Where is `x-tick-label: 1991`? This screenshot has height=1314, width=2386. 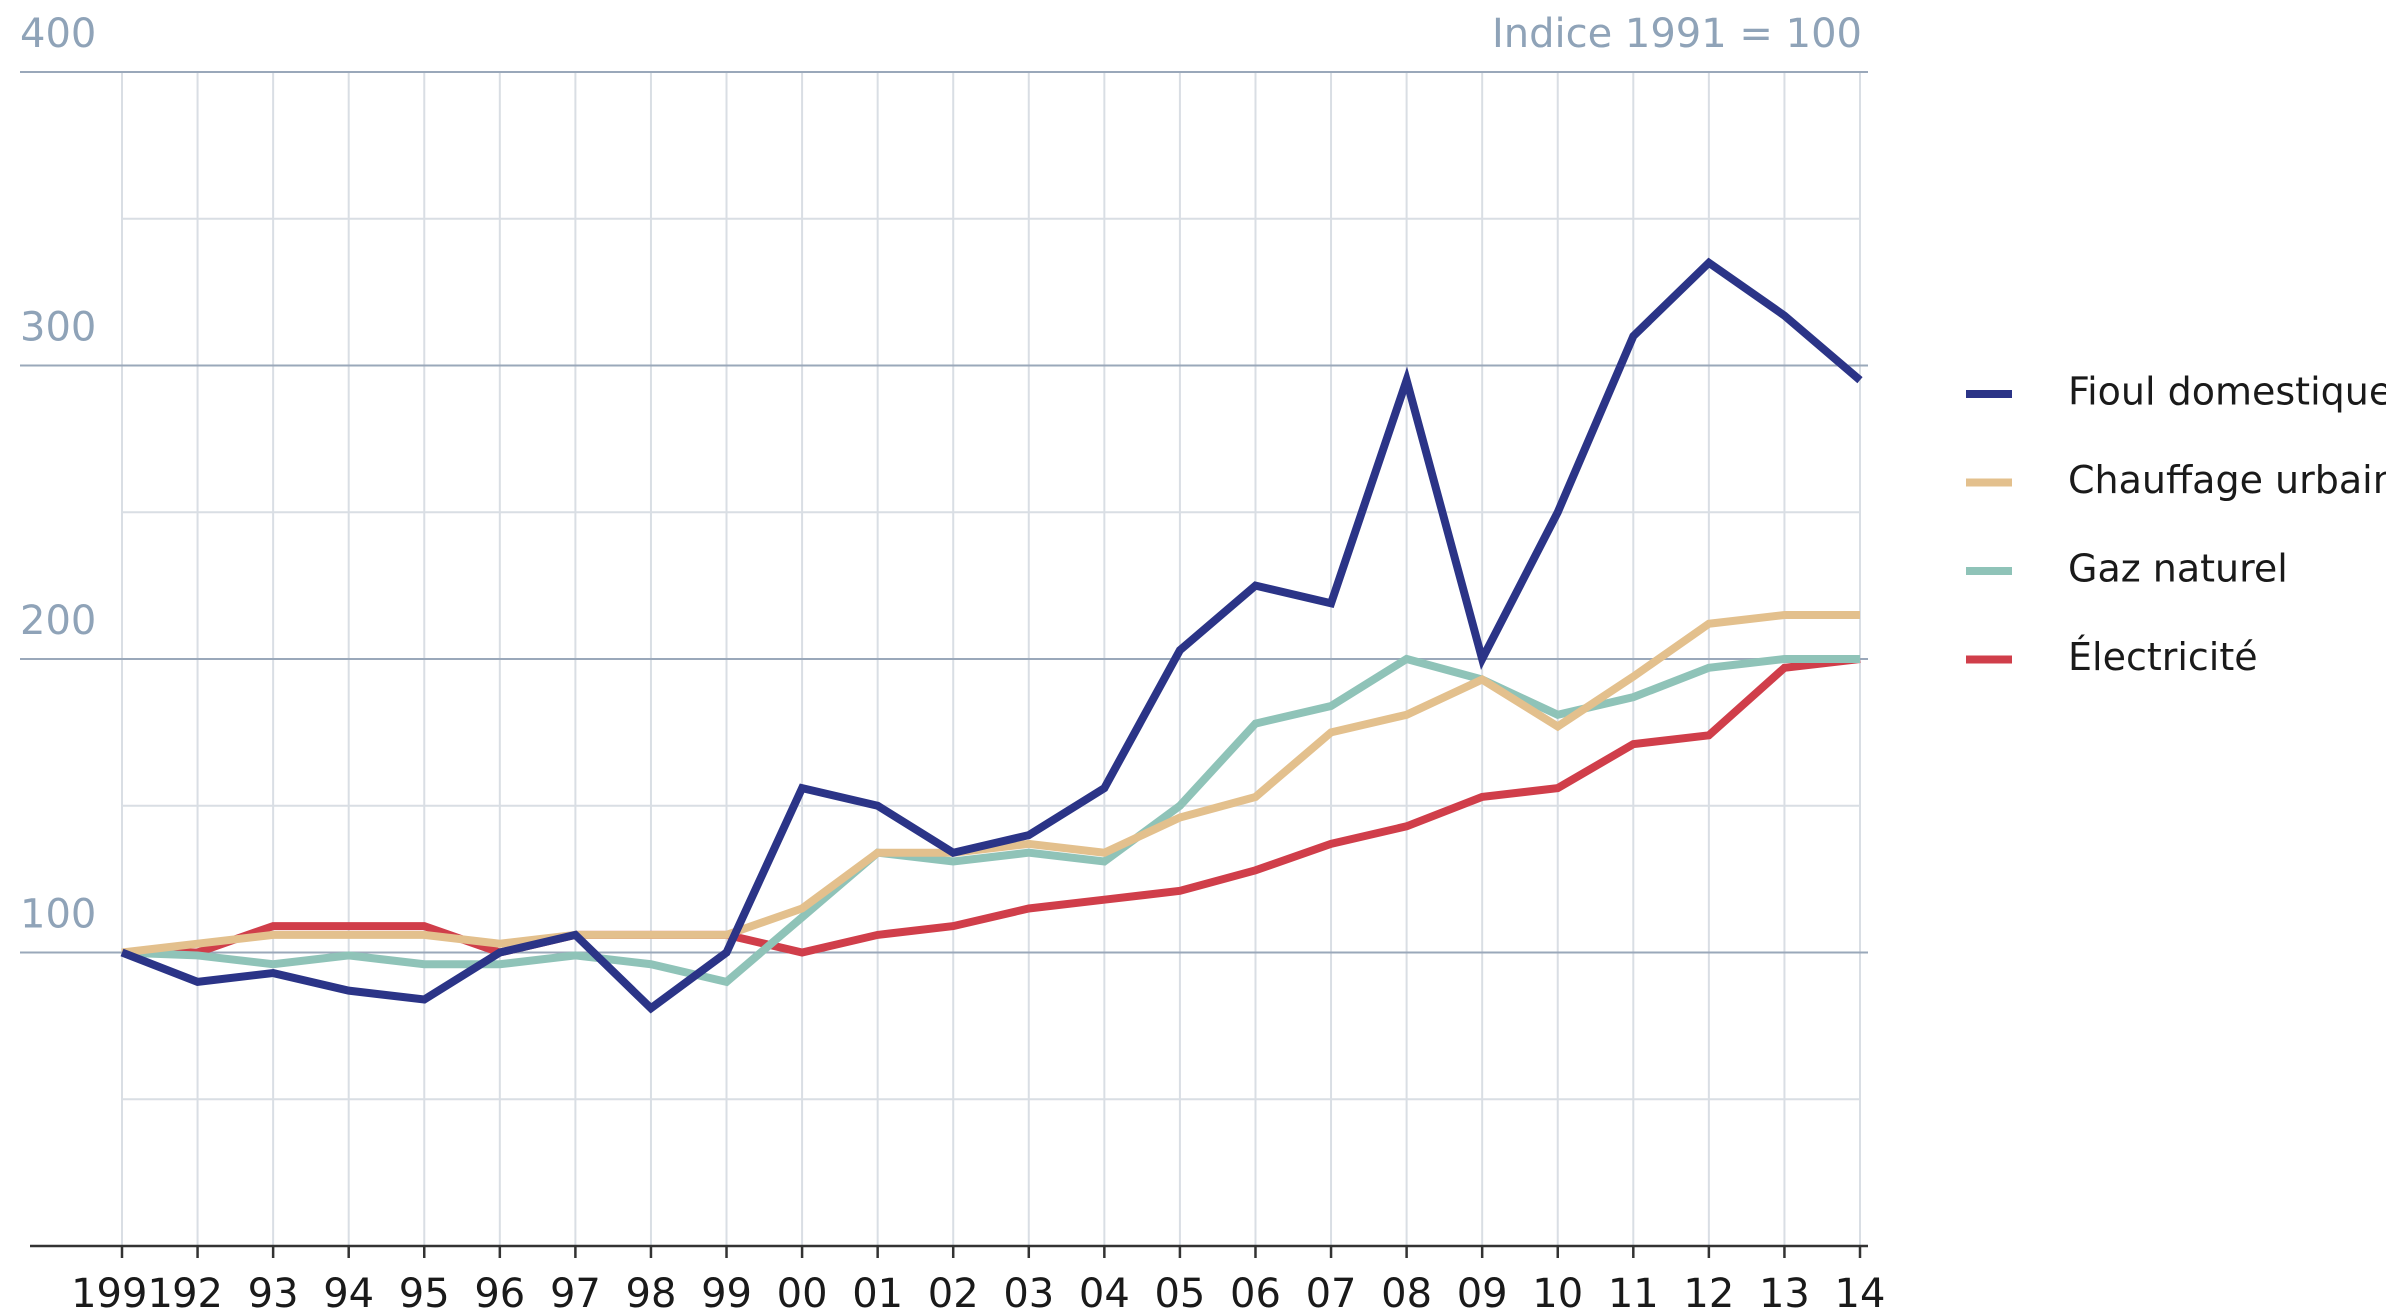
x-tick-label: 1991 is located at coordinates (122, 1292).